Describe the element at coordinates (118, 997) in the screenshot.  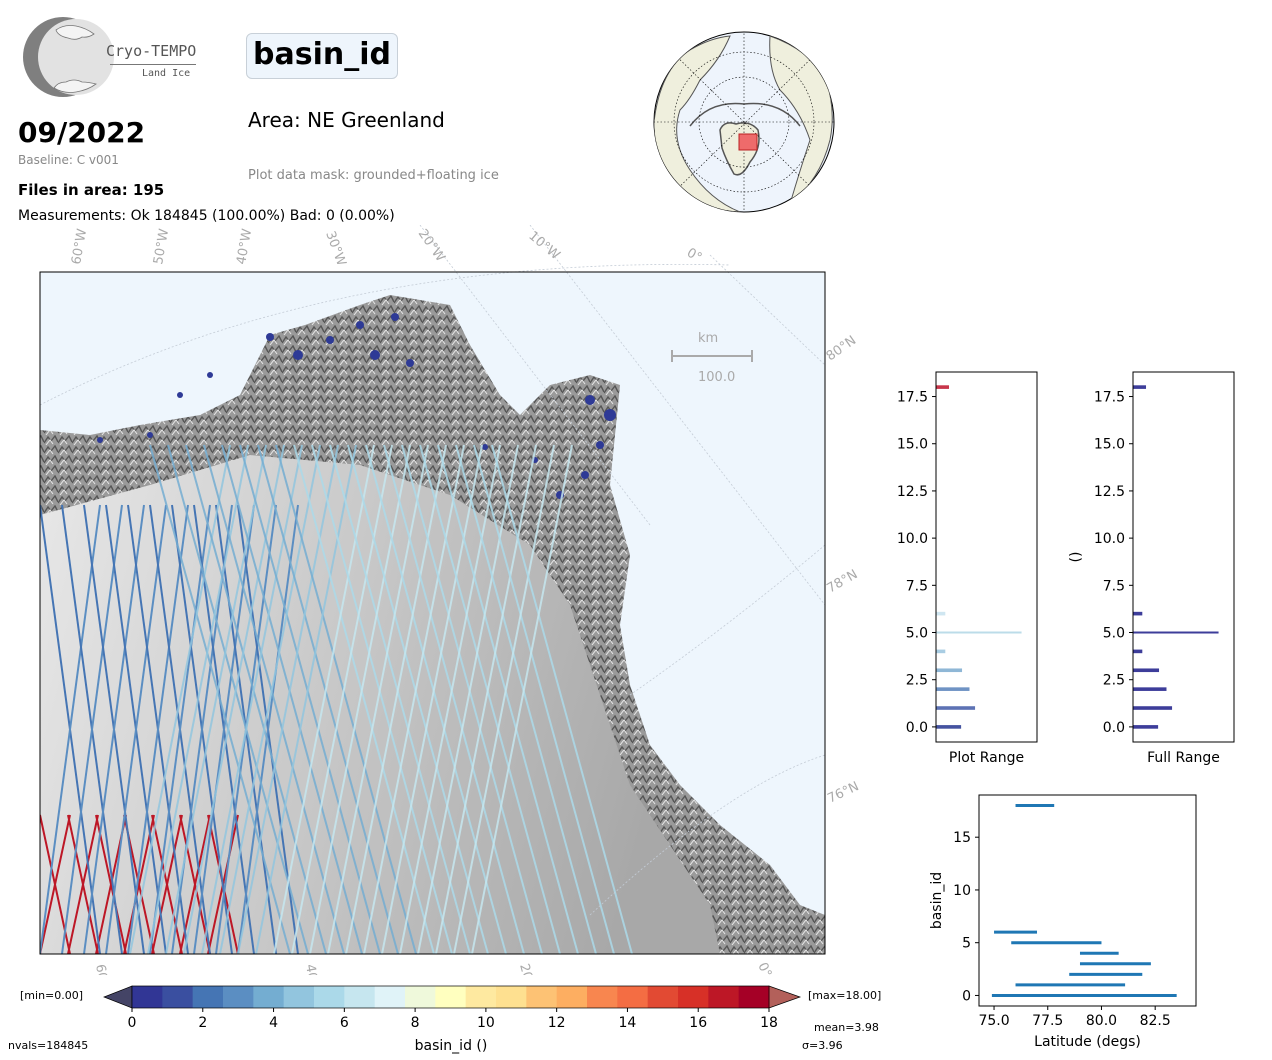
I see `colorbar-under-extend` at that location.